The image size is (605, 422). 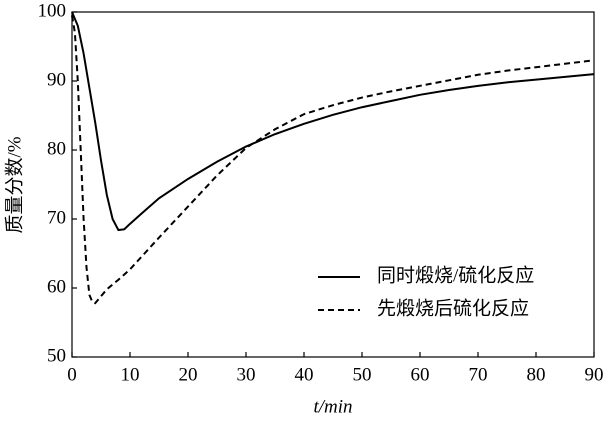 I want to click on x-tick-label: 80, so click(x=536, y=374).